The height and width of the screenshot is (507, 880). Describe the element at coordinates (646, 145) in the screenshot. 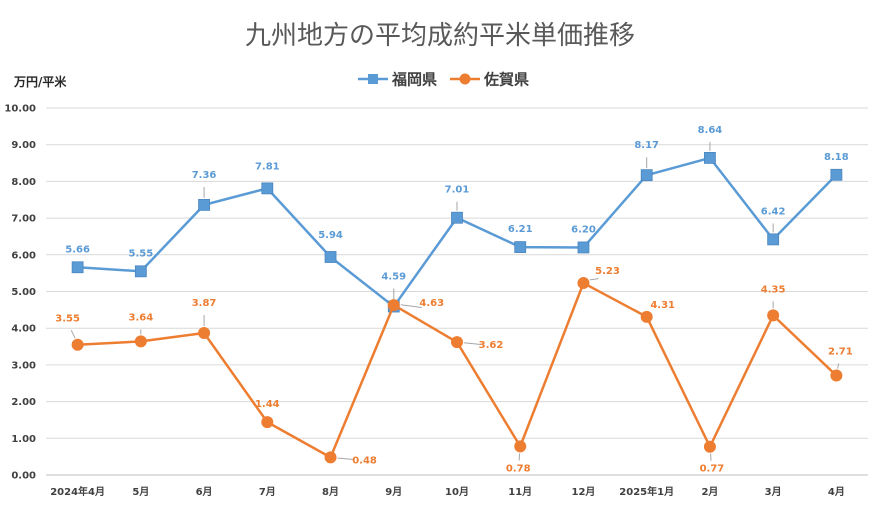

I see `data-label: 8.17` at that location.